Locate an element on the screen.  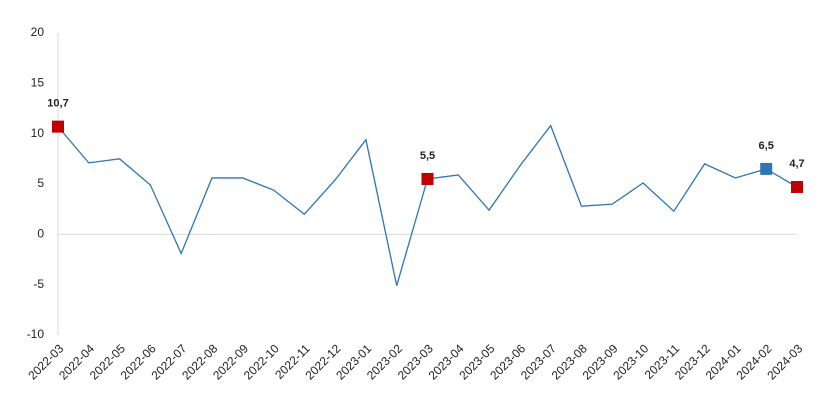
y-tick-label: -5 is located at coordinates (38, 284).